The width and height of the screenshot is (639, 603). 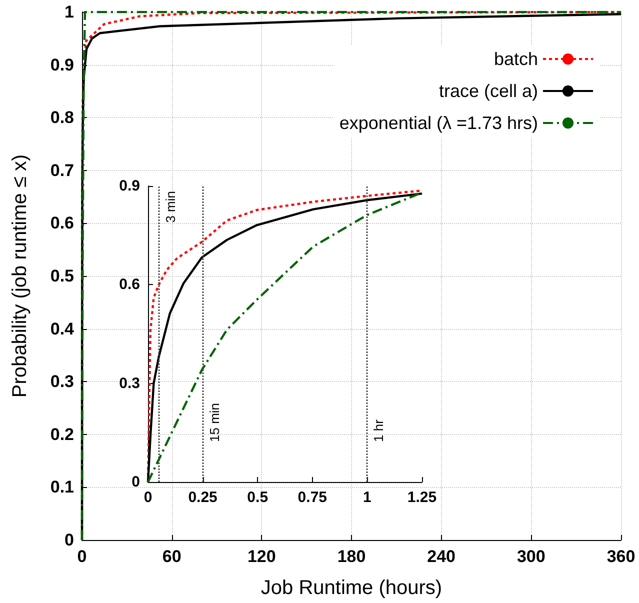 I want to click on x-tick-label: 60, so click(x=172, y=556).